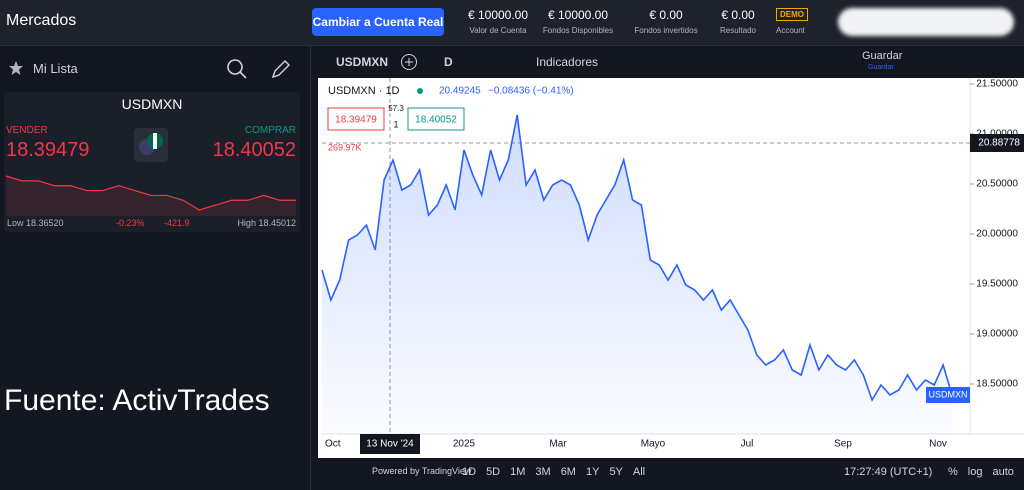 The width and height of the screenshot is (1024, 490). I want to click on search-icon, so click(237, 69).